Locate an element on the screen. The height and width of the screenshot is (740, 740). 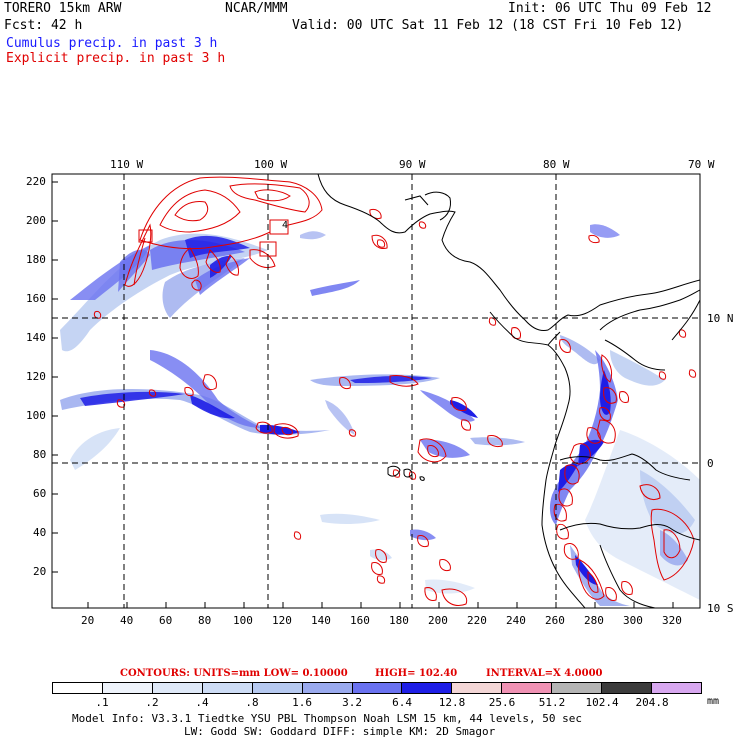
lat-label-10s: 10 S is located at coordinates (720, 608).